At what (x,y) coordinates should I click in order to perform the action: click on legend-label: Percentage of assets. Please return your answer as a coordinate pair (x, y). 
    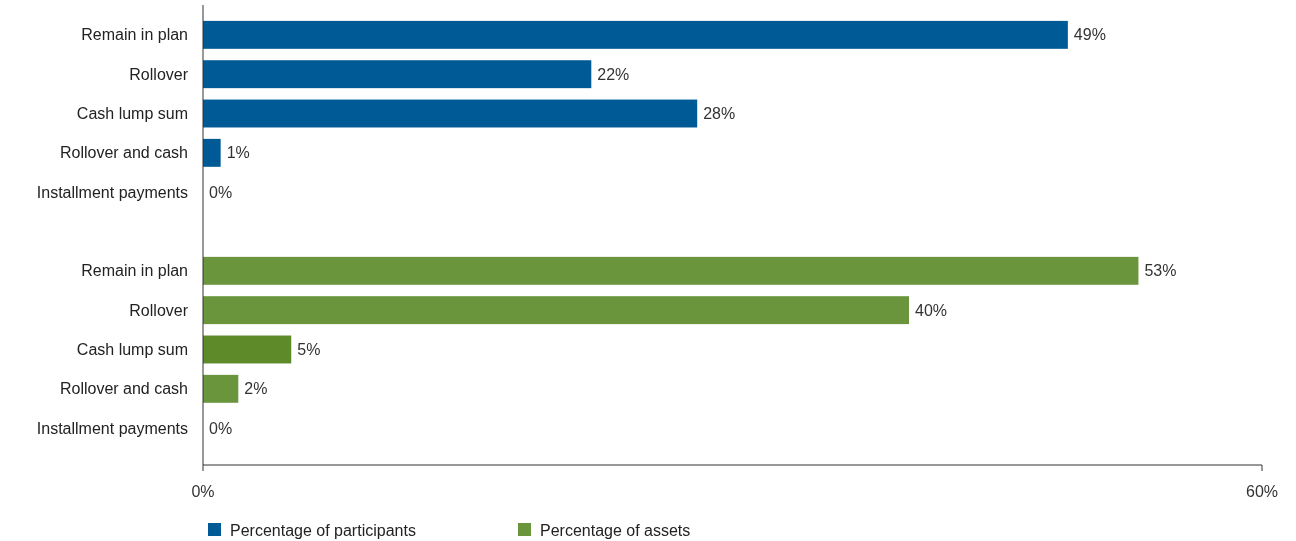
    Looking at the image, I should click on (615, 530).